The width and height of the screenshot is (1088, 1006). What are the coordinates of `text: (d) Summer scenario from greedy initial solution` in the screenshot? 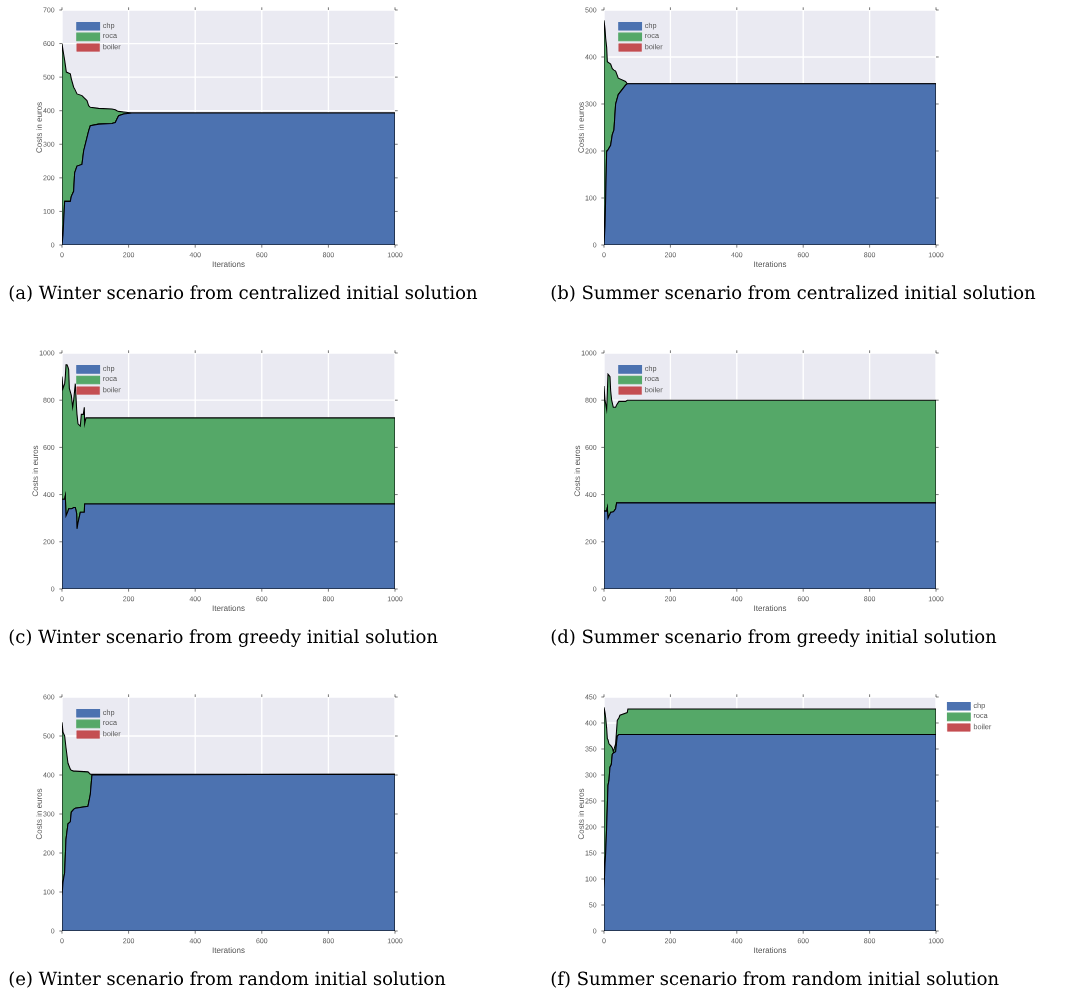 It's located at (774, 638).